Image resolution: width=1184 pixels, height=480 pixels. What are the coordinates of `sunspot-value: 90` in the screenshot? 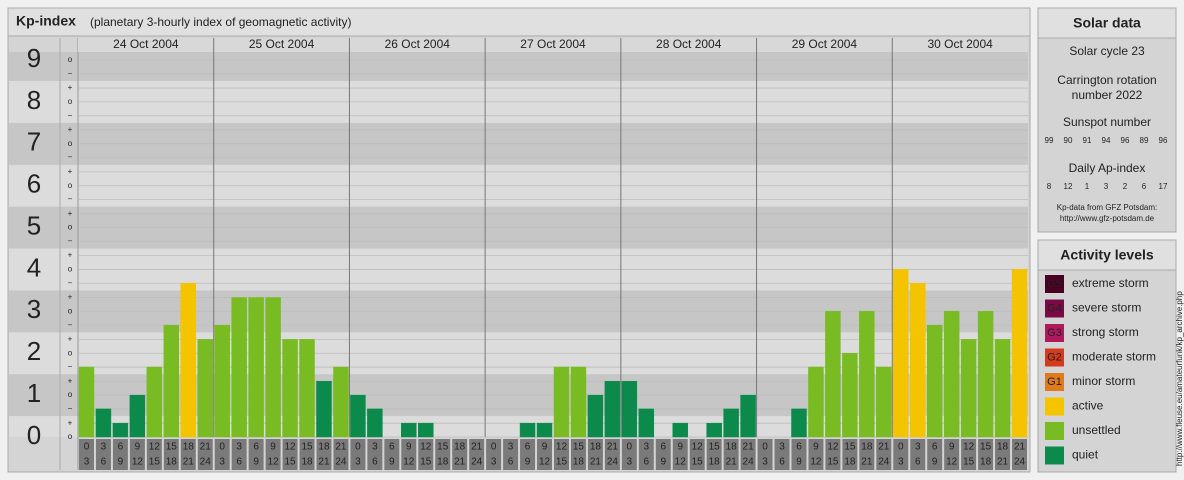 It's located at (1068, 140).